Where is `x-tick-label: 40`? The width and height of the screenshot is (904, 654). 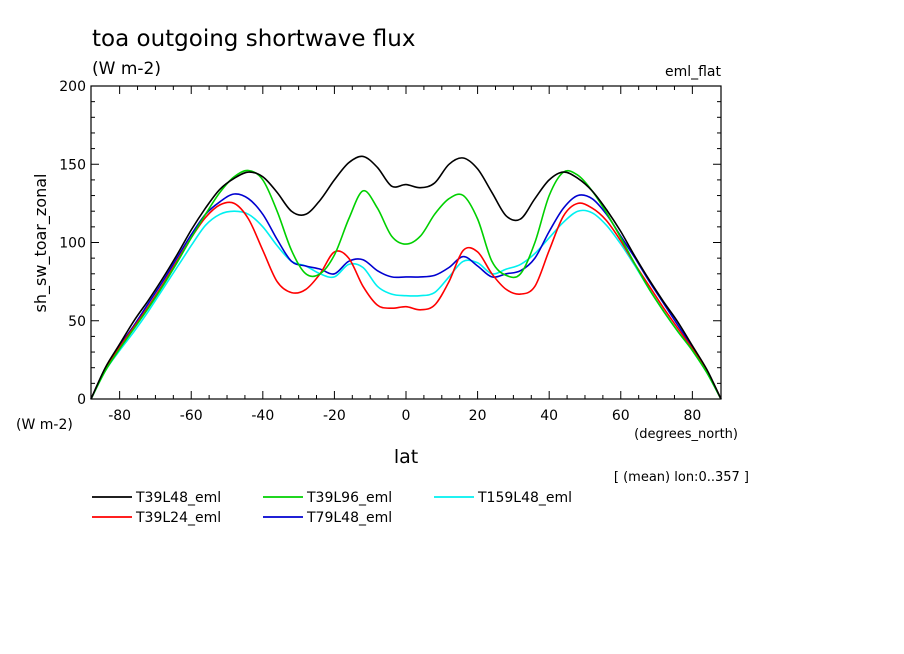 x-tick-label: 40 is located at coordinates (549, 416).